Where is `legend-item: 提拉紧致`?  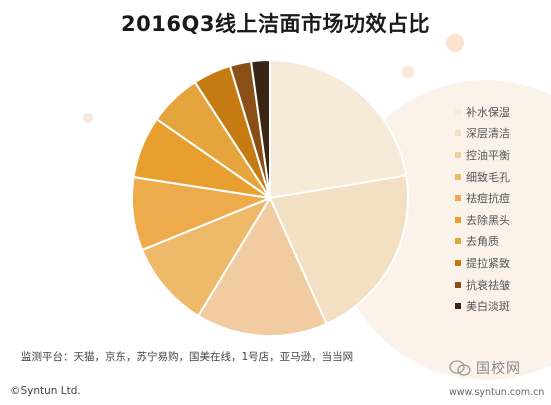 legend-item: 提拉紧致 is located at coordinates (482, 263).